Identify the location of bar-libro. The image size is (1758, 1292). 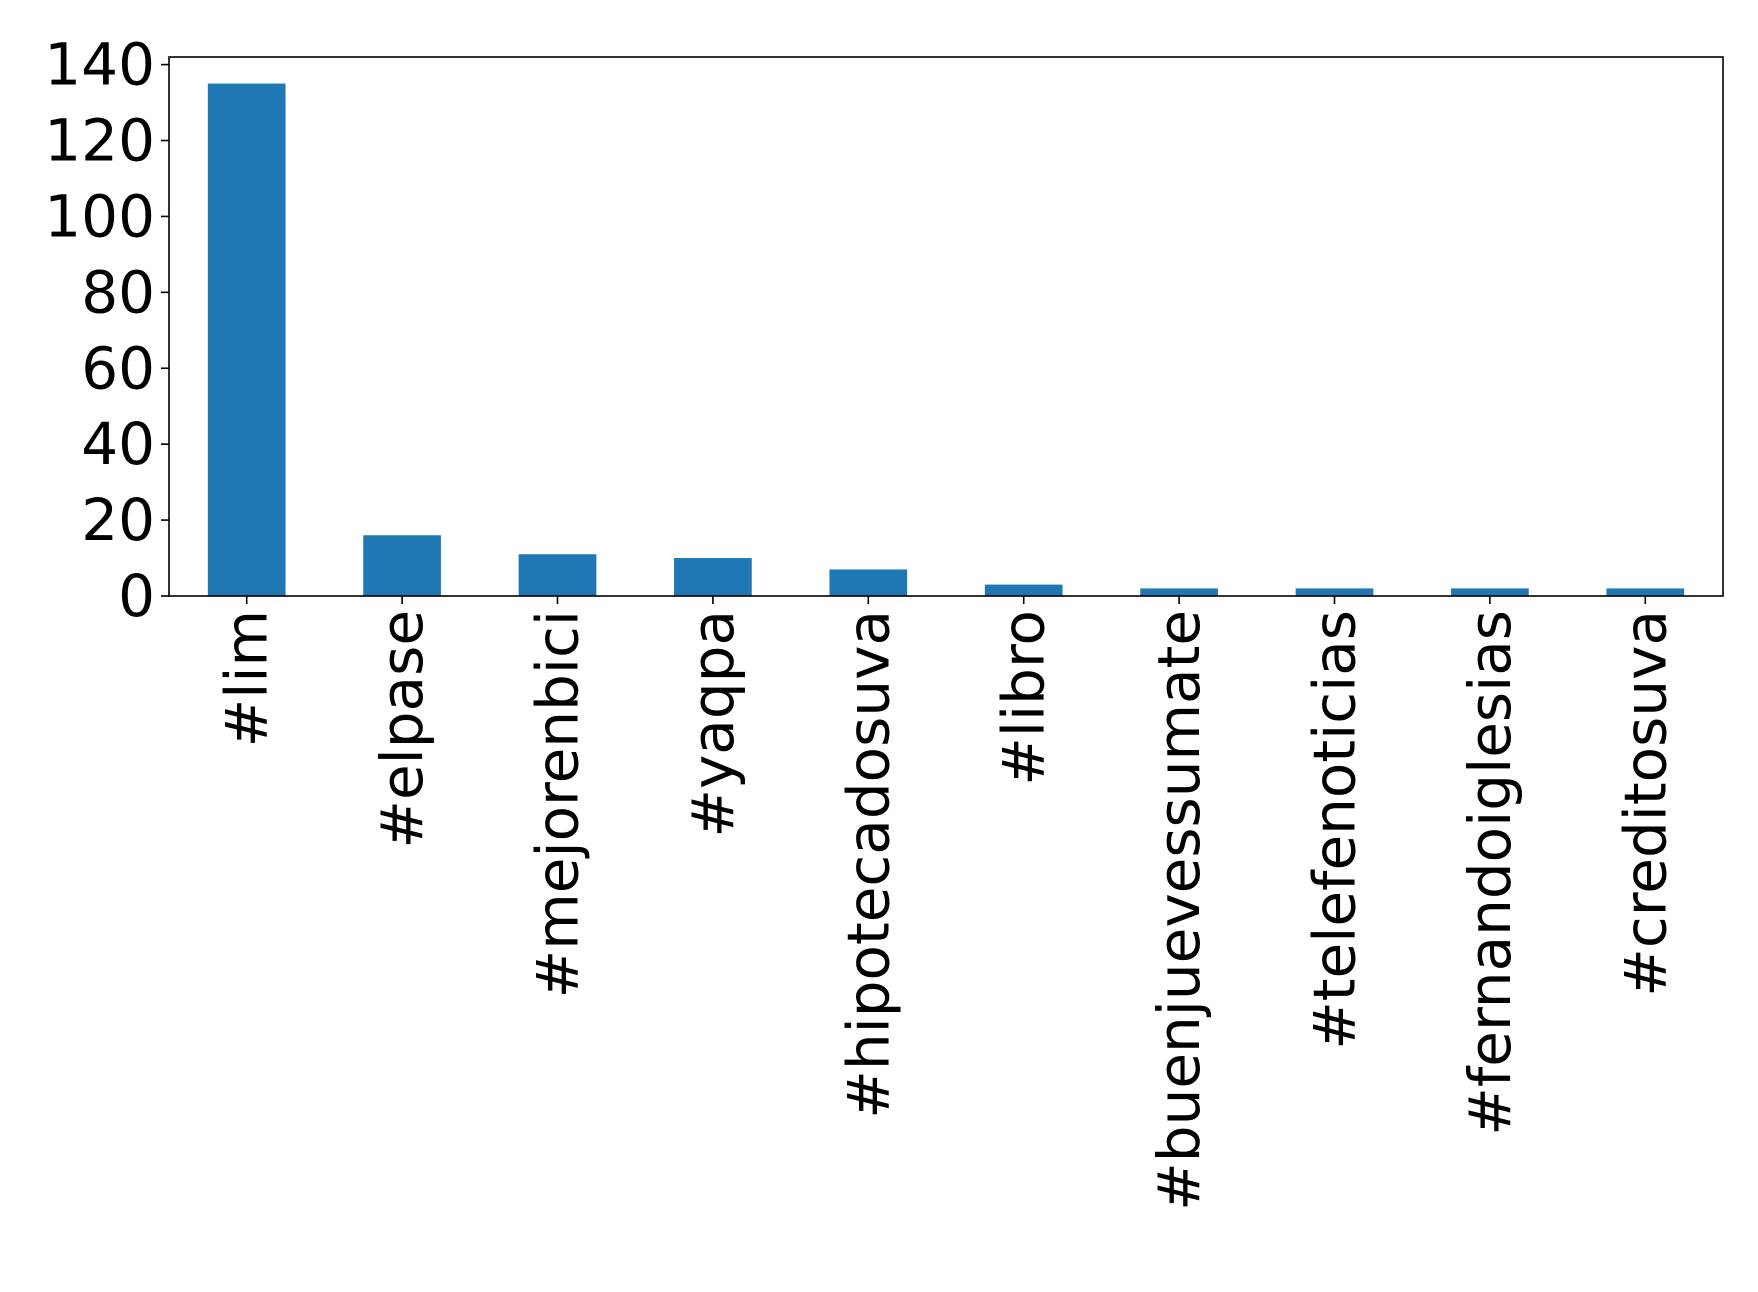
(1023, 590).